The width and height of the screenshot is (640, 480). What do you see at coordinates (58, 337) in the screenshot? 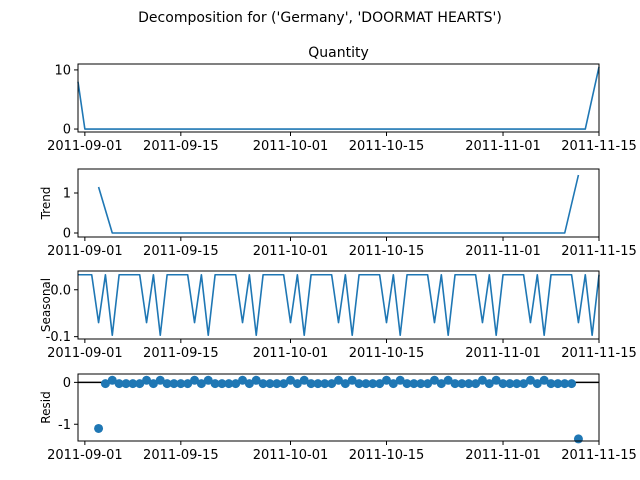
I see `y-tick-label: -0.1` at bounding box center [58, 337].